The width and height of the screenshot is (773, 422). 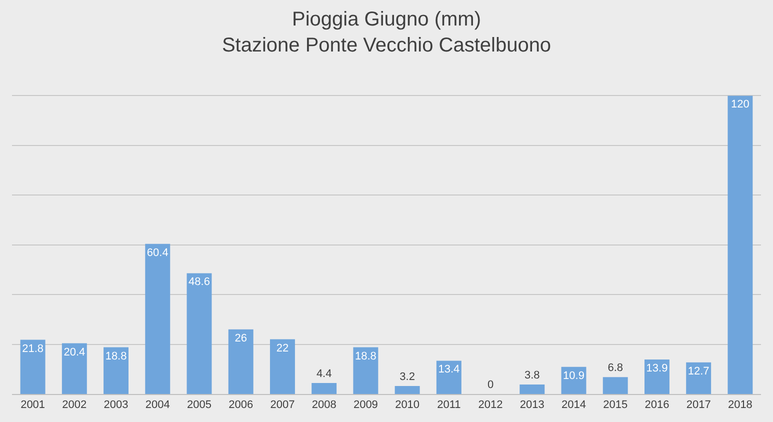 What do you see at coordinates (33, 348) in the screenshot?
I see `data-label: 21.8` at bounding box center [33, 348].